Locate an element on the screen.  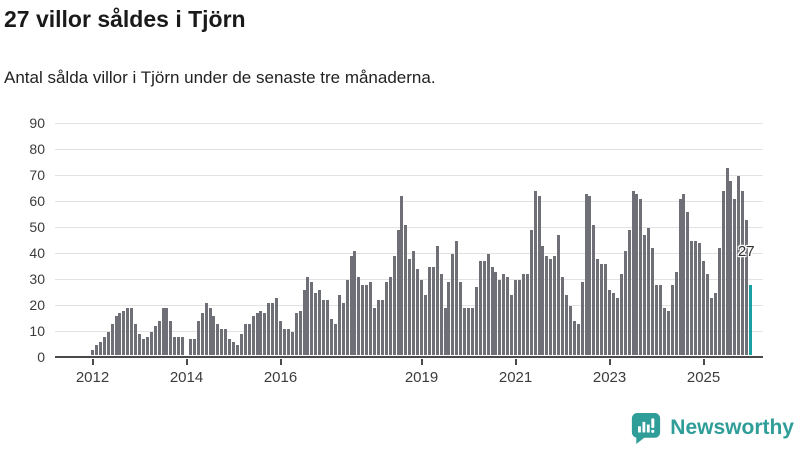
y-axis-label: 90 is located at coordinates (37, 123).